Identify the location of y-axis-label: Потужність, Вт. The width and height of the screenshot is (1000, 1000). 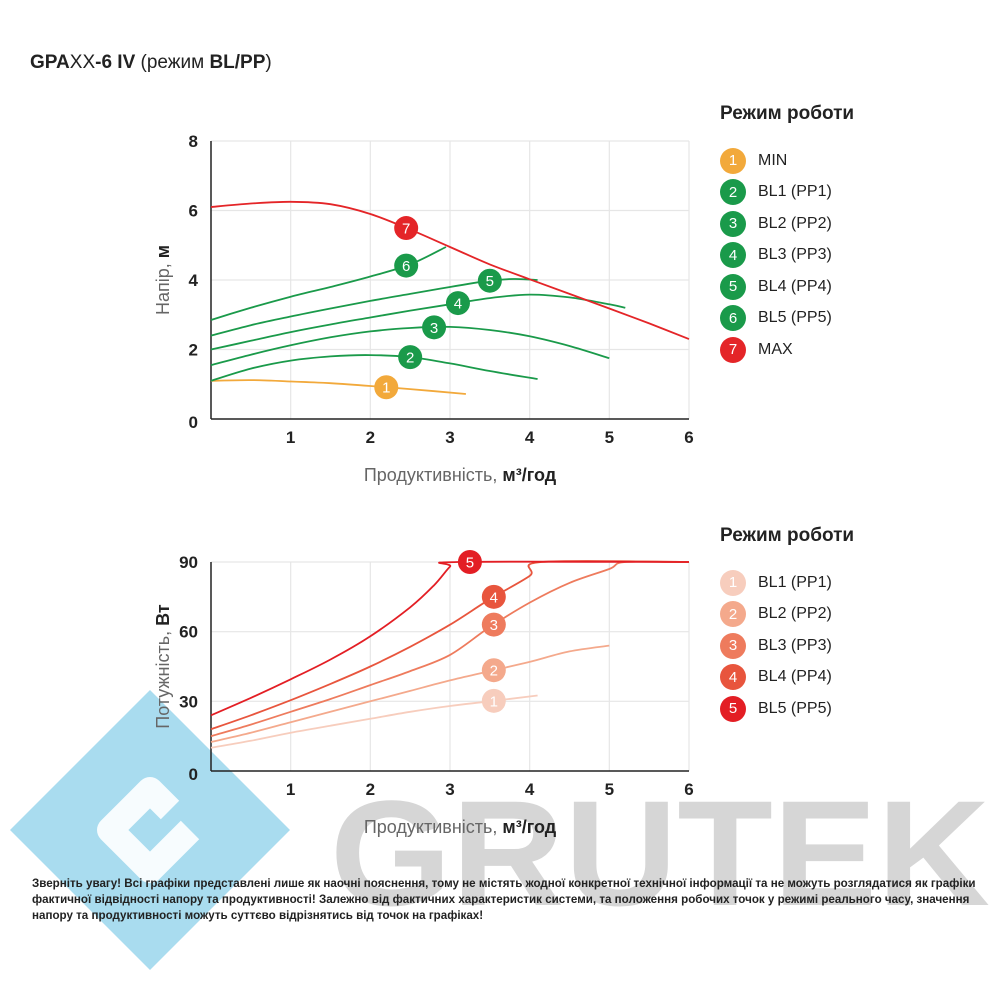
(163, 666).